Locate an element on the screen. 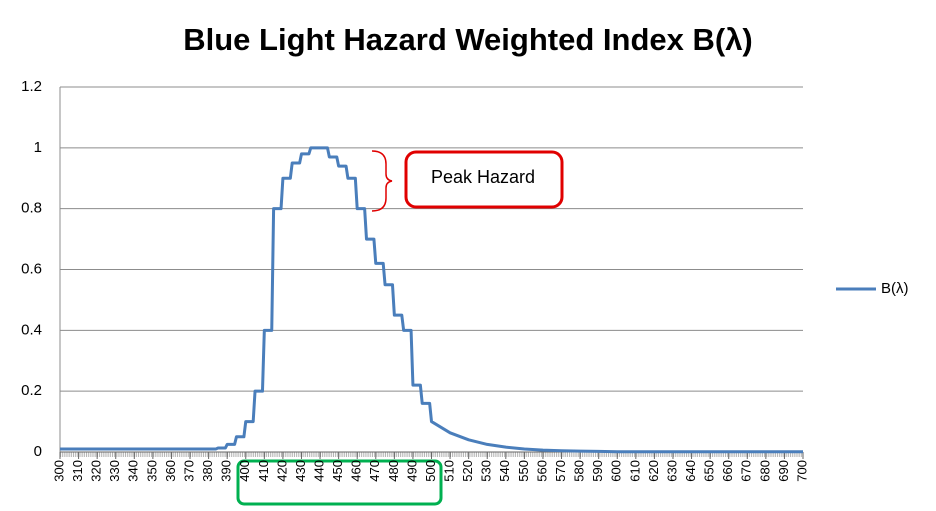 This screenshot has height=511, width=936. annotation: Peak Hazard is located at coordinates (483, 177).